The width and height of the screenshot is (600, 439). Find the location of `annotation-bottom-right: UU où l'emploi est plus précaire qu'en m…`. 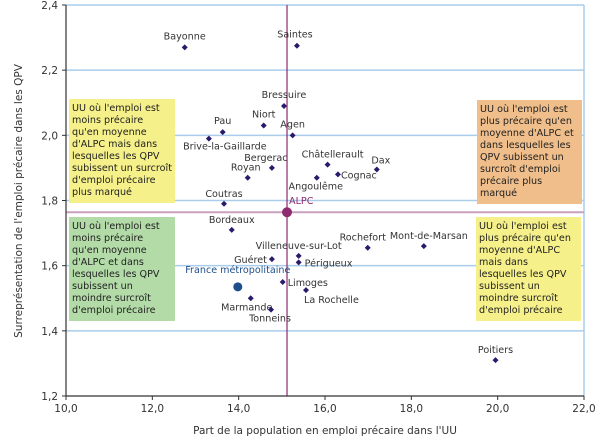

annotation-bottom-right: UU où l'emploi est plus précaire qu'en m… is located at coordinates (528, 269).